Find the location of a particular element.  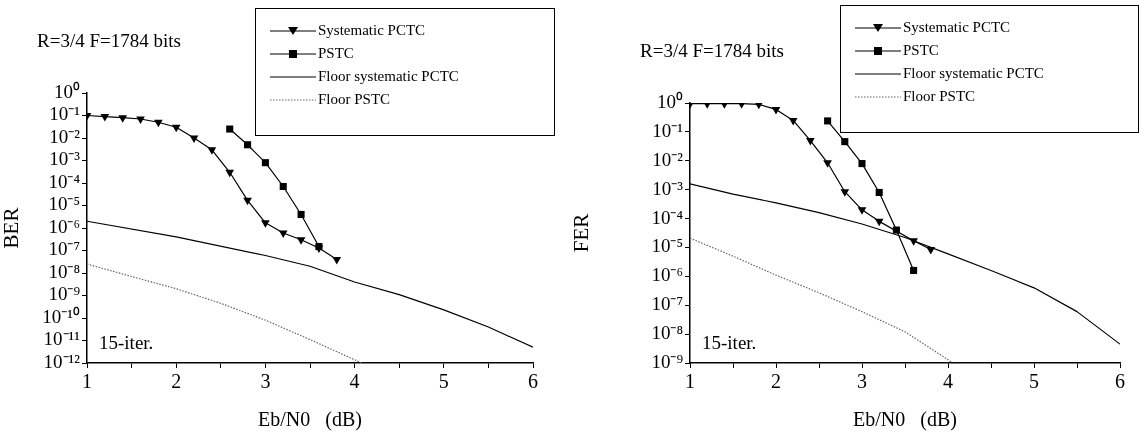

y-tick-label: 10⁻¹¹ is located at coordinates (62, 339).